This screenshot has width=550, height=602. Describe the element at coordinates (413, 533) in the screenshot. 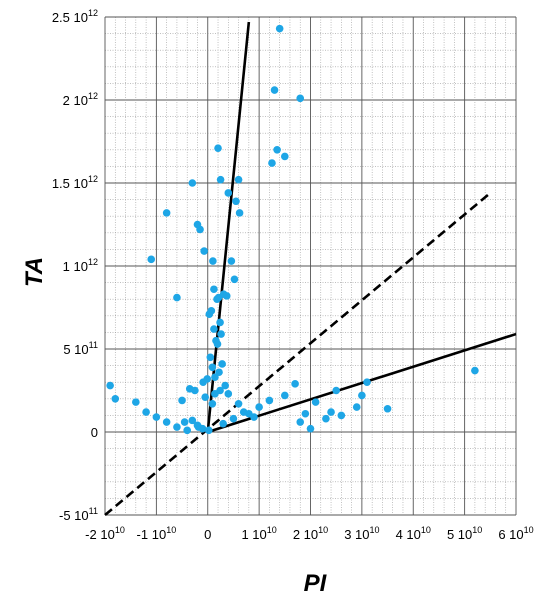

I see `x-tick-label: 4 1010` at that location.